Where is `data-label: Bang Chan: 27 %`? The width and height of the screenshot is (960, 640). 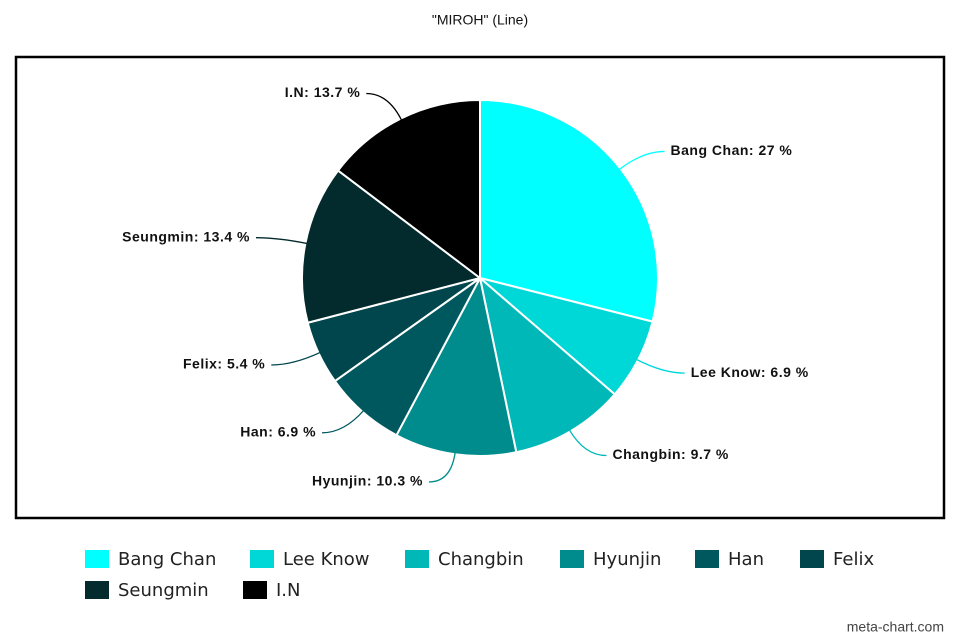
data-label: Bang Chan: 27 % is located at coordinates (732, 150).